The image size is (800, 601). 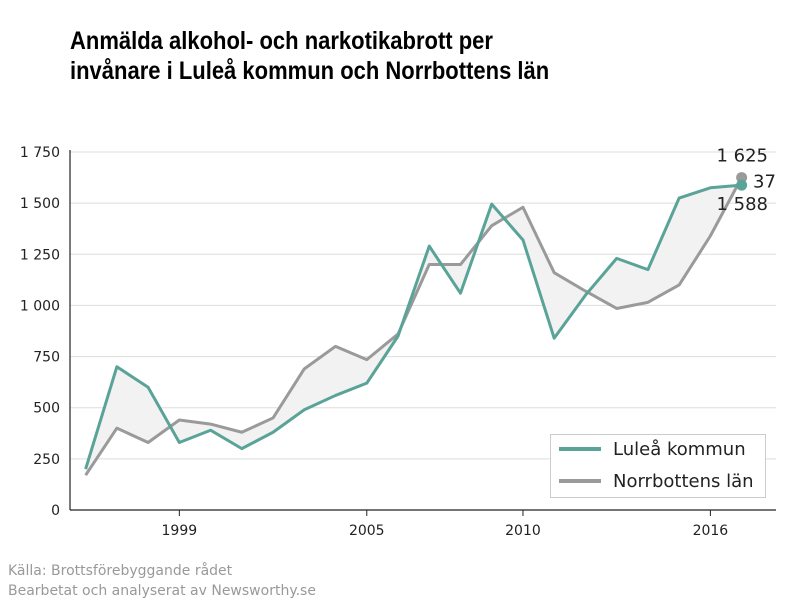 What do you see at coordinates (580, 449) in the screenshot?
I see `legend-swatch-lulea` at bounding box center [580, 449].